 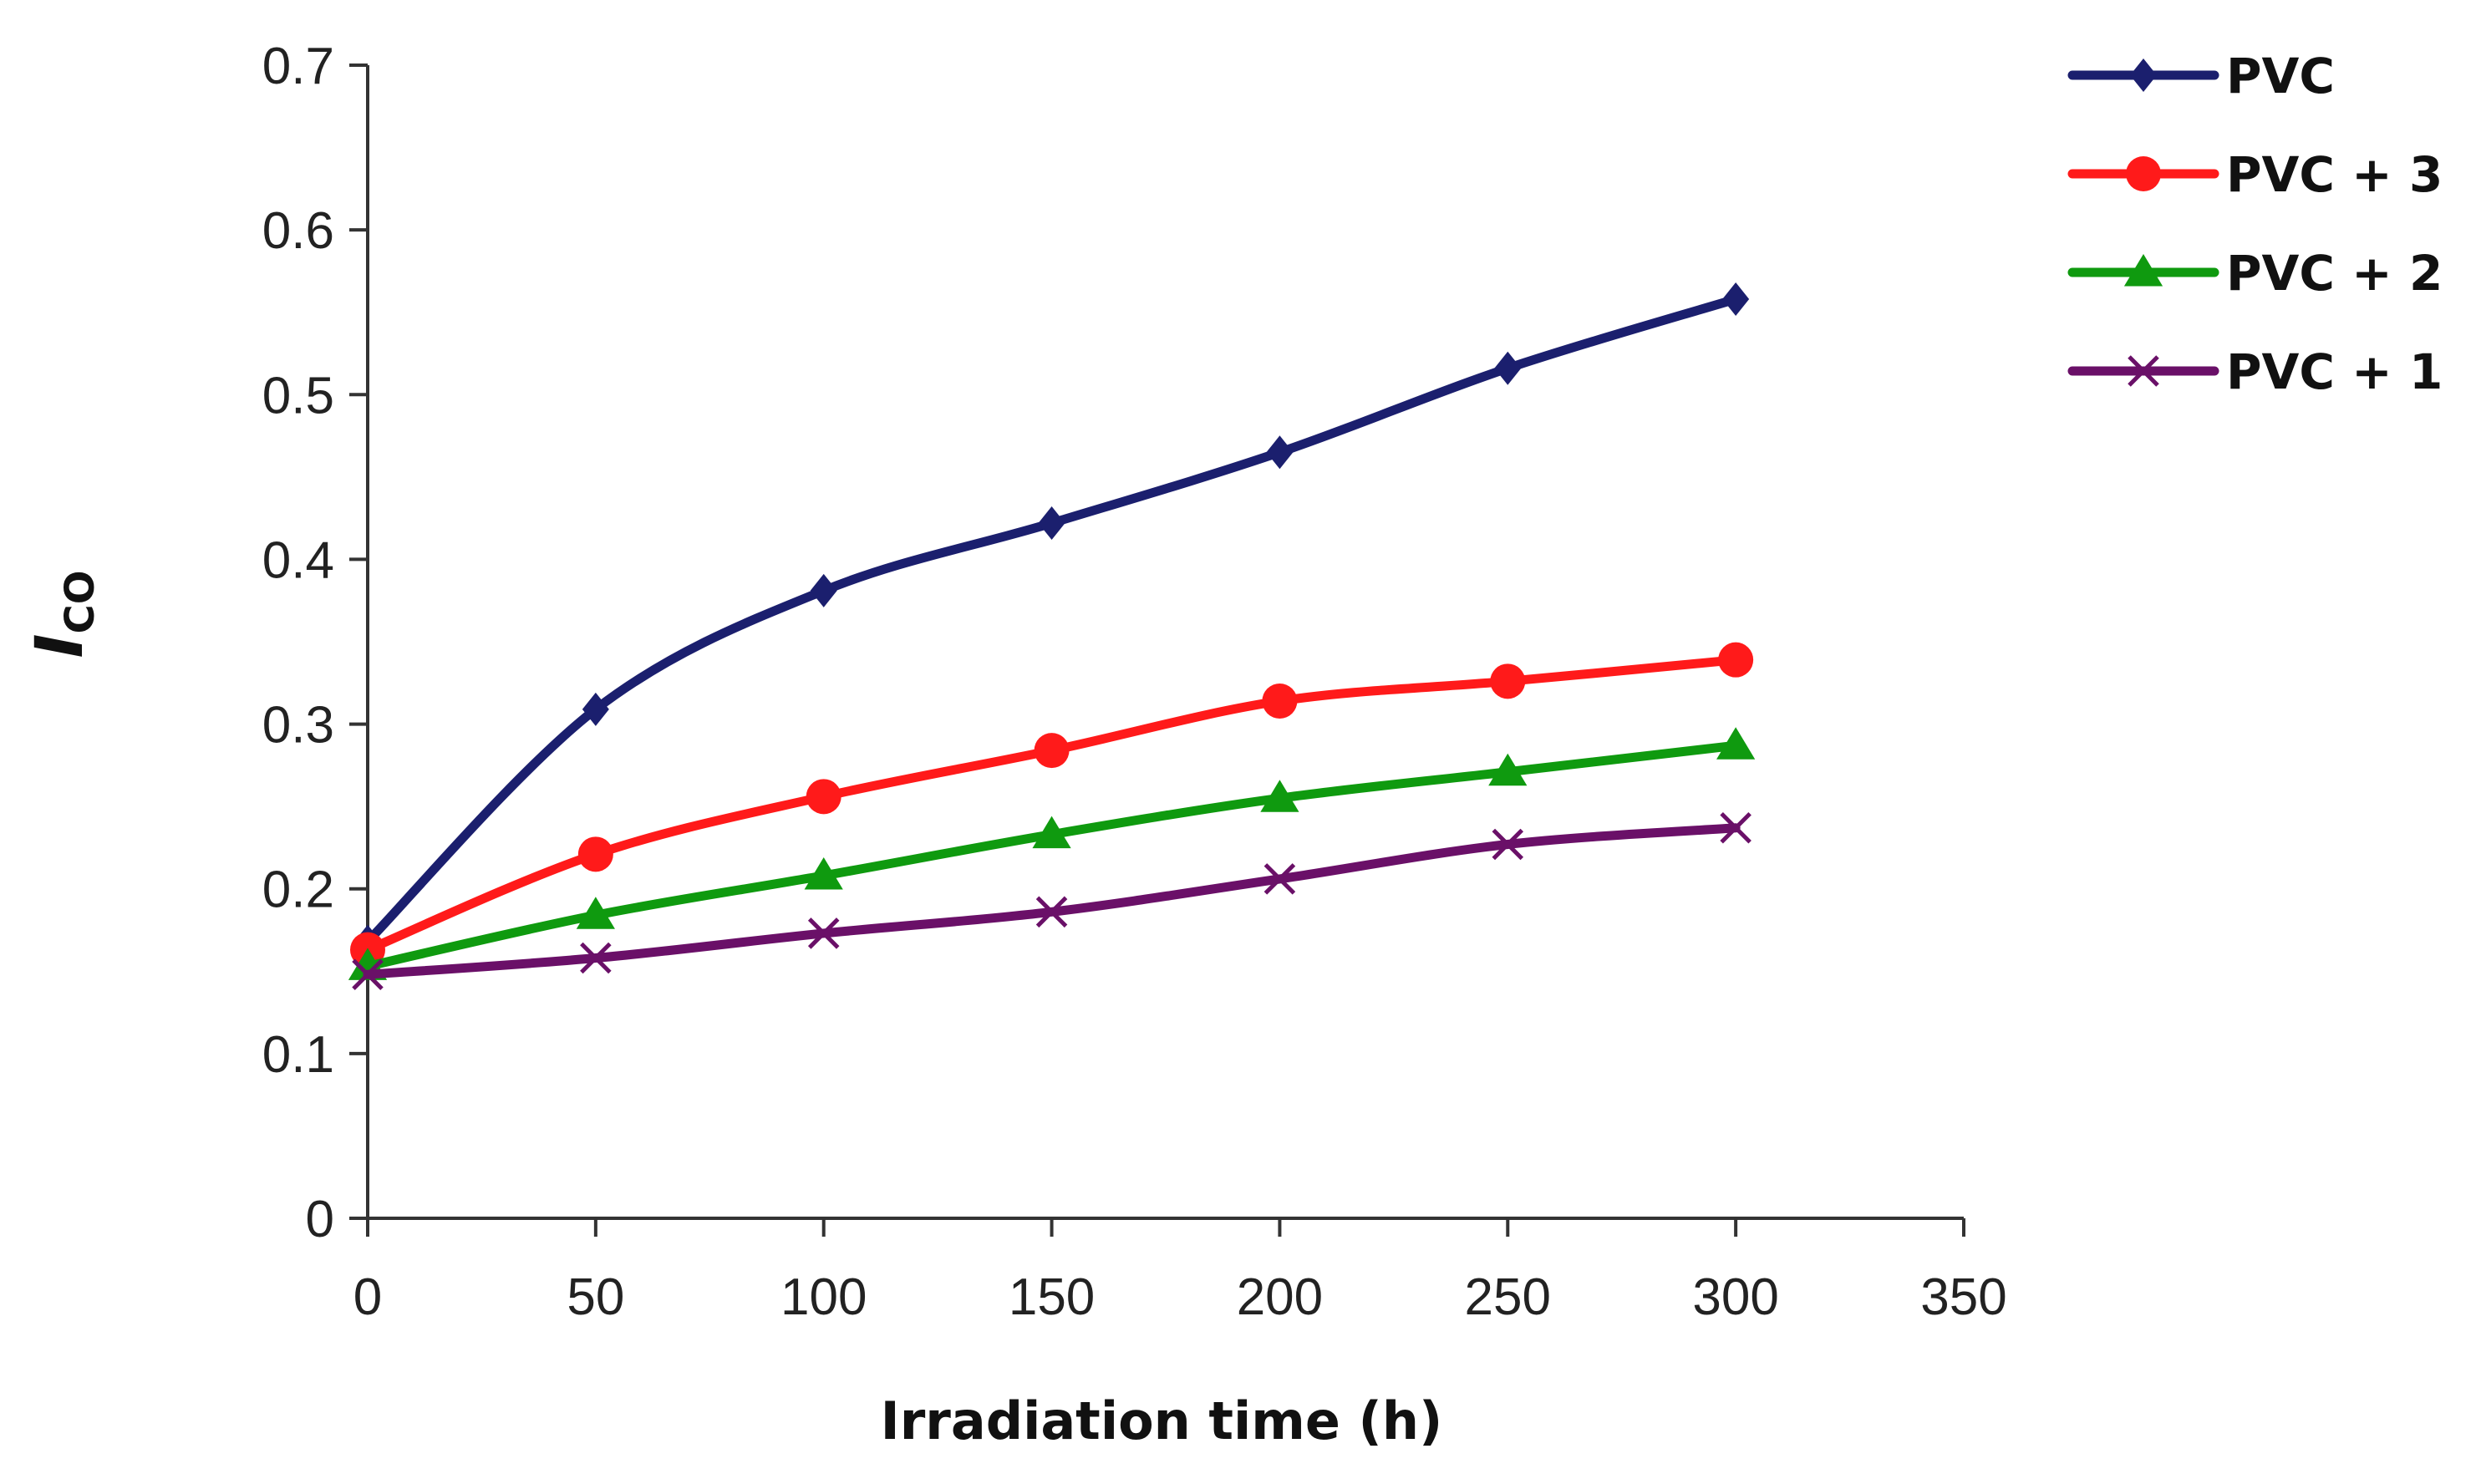 What do you see at coordinates (298, 560) in the screenshot?
I see `y-tick-label: 0.4` at bounding box center [298, 560].